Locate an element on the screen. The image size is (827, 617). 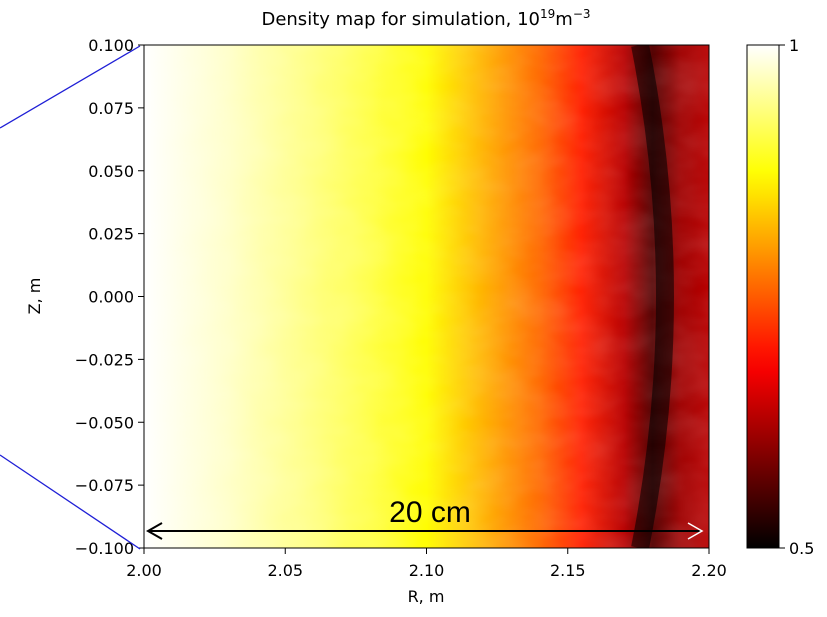
x-axis: 2.00 2.05 2.10 2.15 2.20 is located at coordinates (426, 564).